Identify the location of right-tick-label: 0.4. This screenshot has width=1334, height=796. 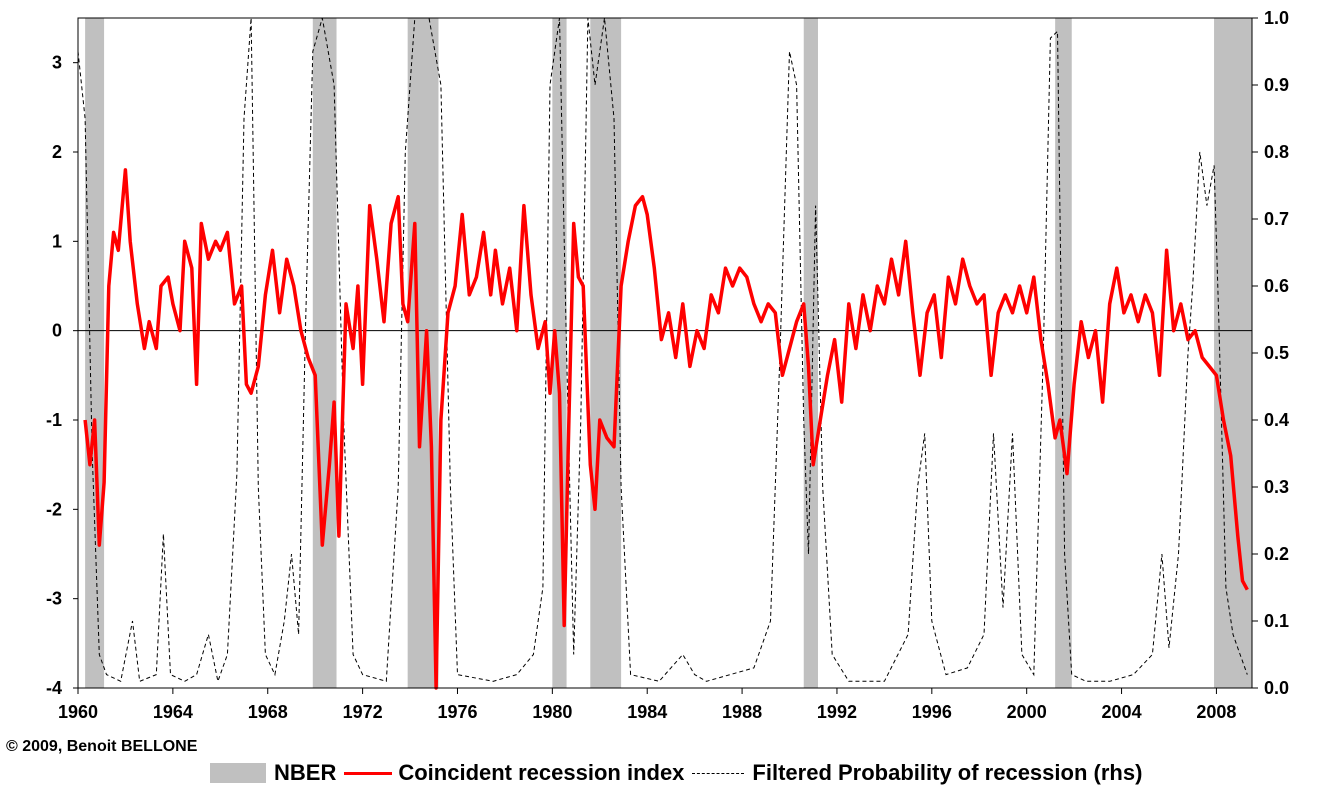
(1276, 420).